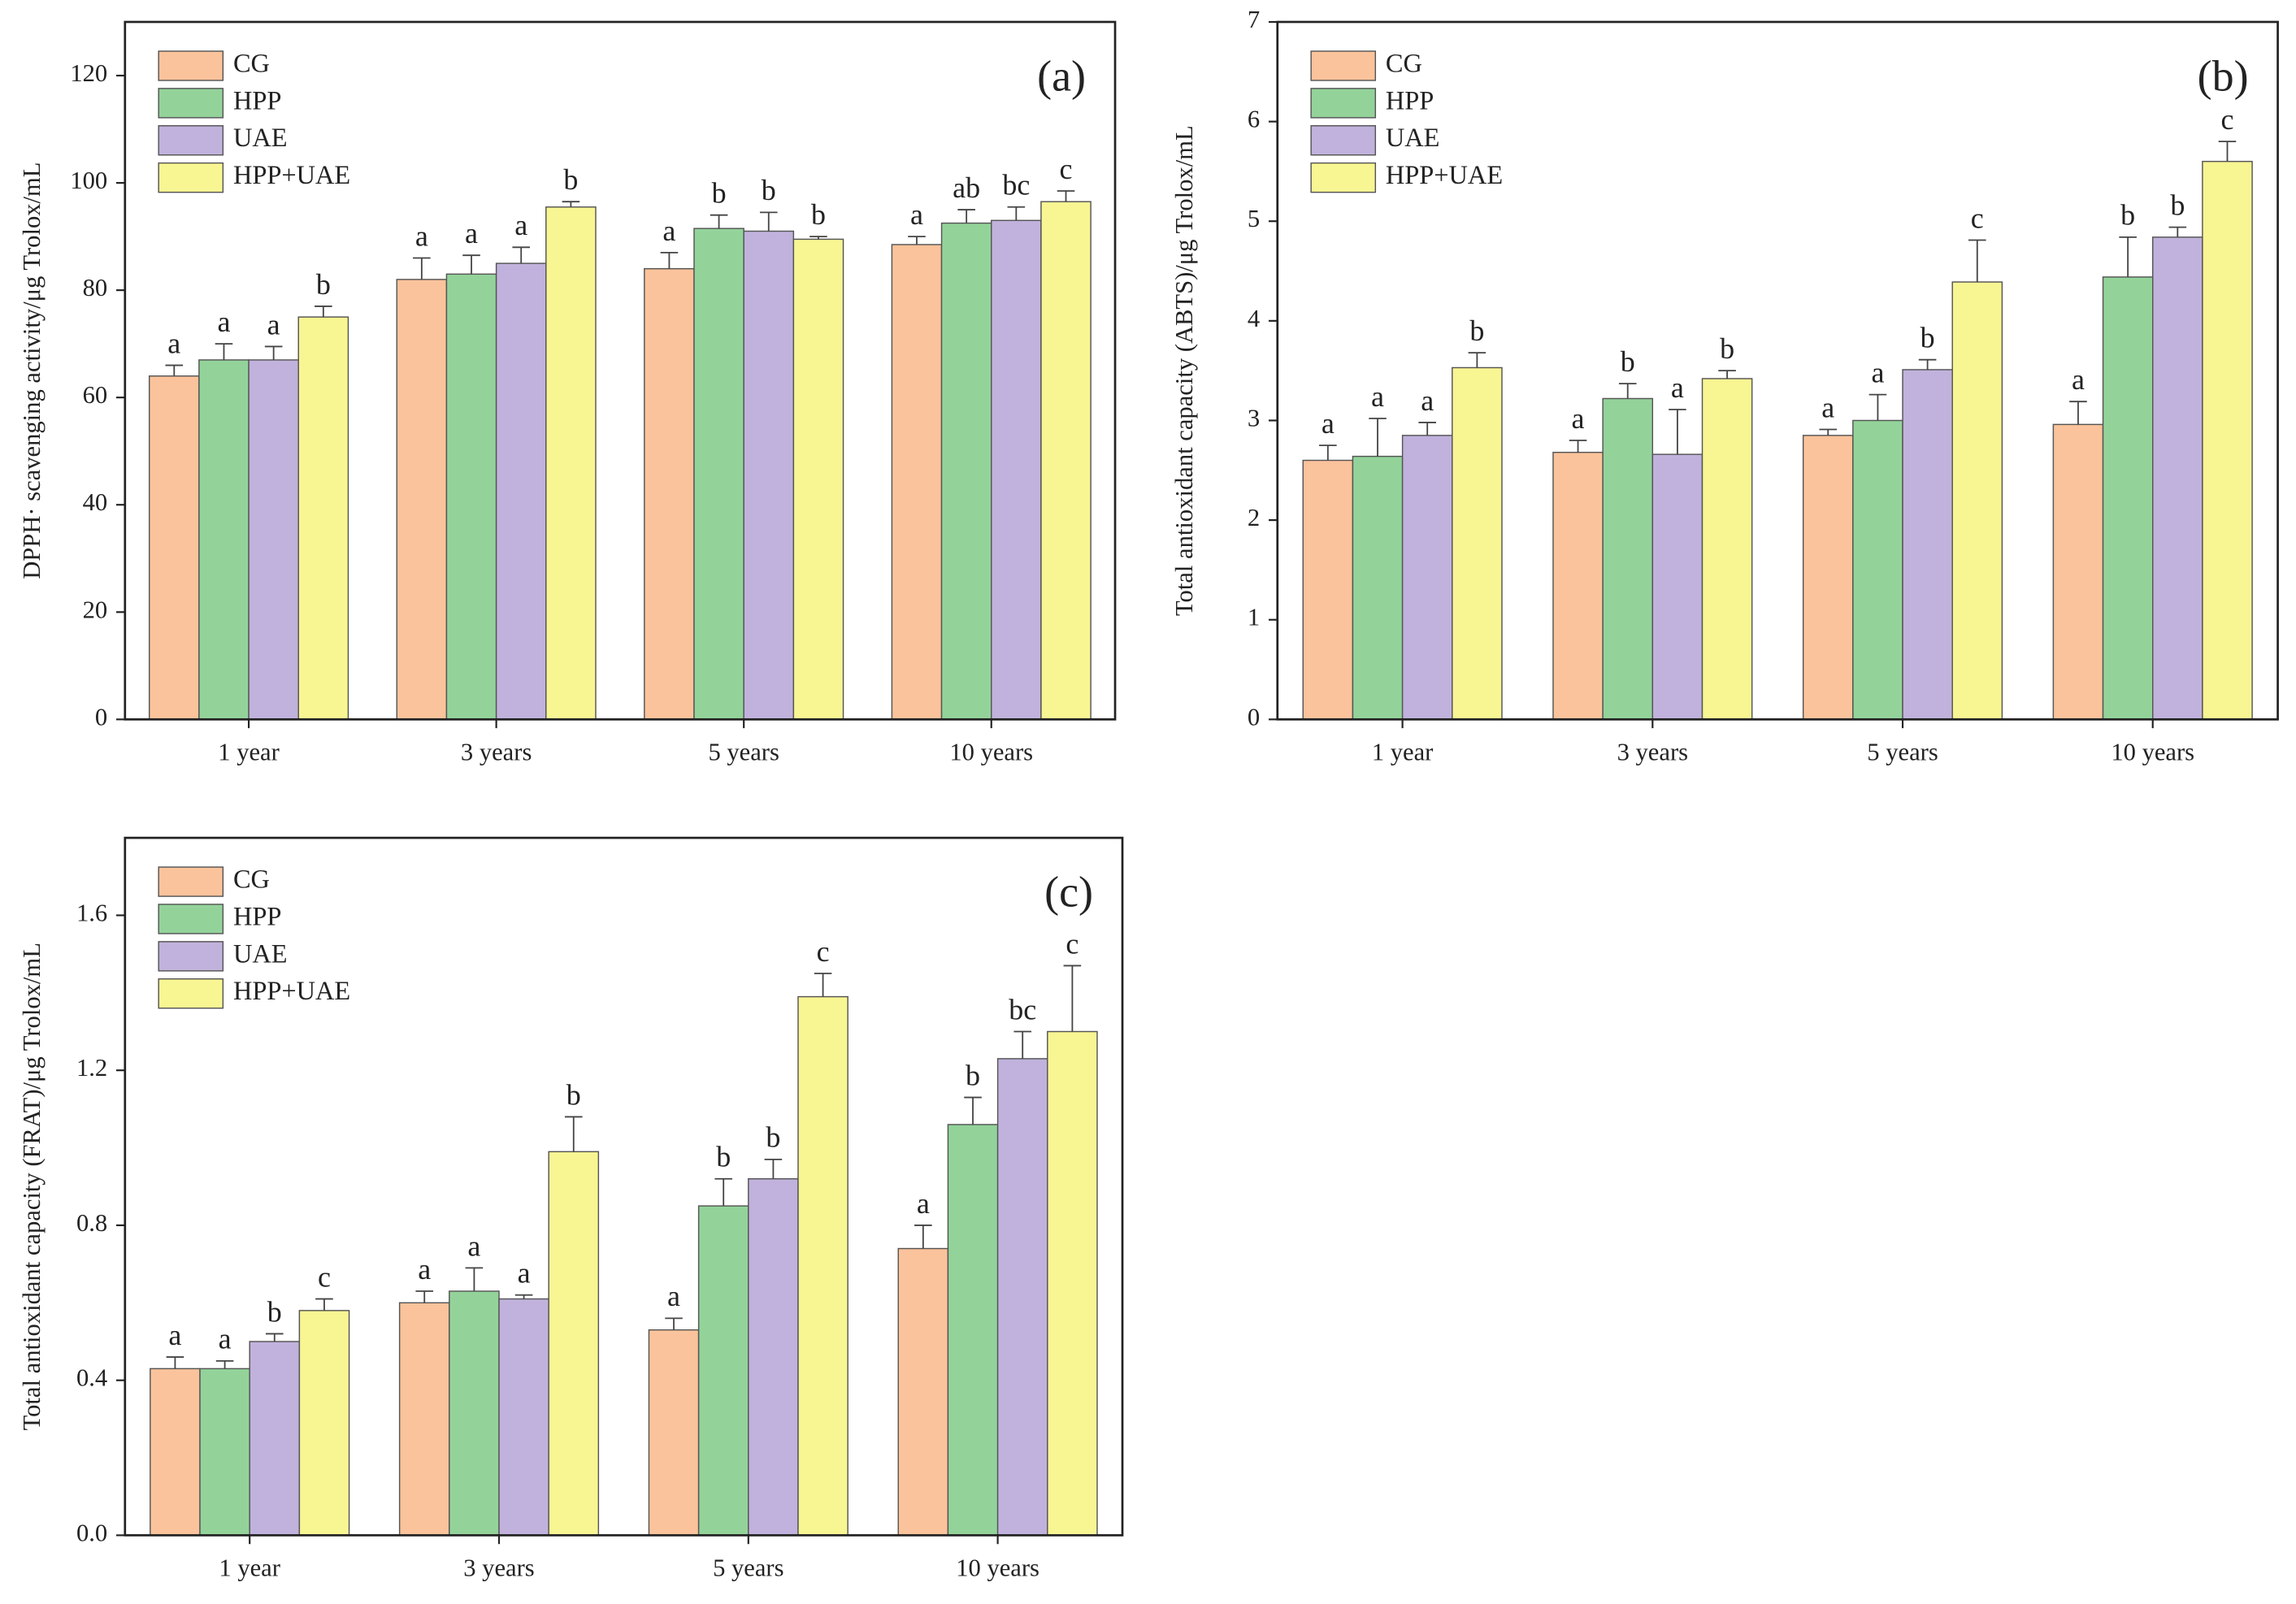  What do you see at coordinates (1254, 119) in the screenshot?
I see `y-tick-label: 6` at bounding box center [1254, 119].